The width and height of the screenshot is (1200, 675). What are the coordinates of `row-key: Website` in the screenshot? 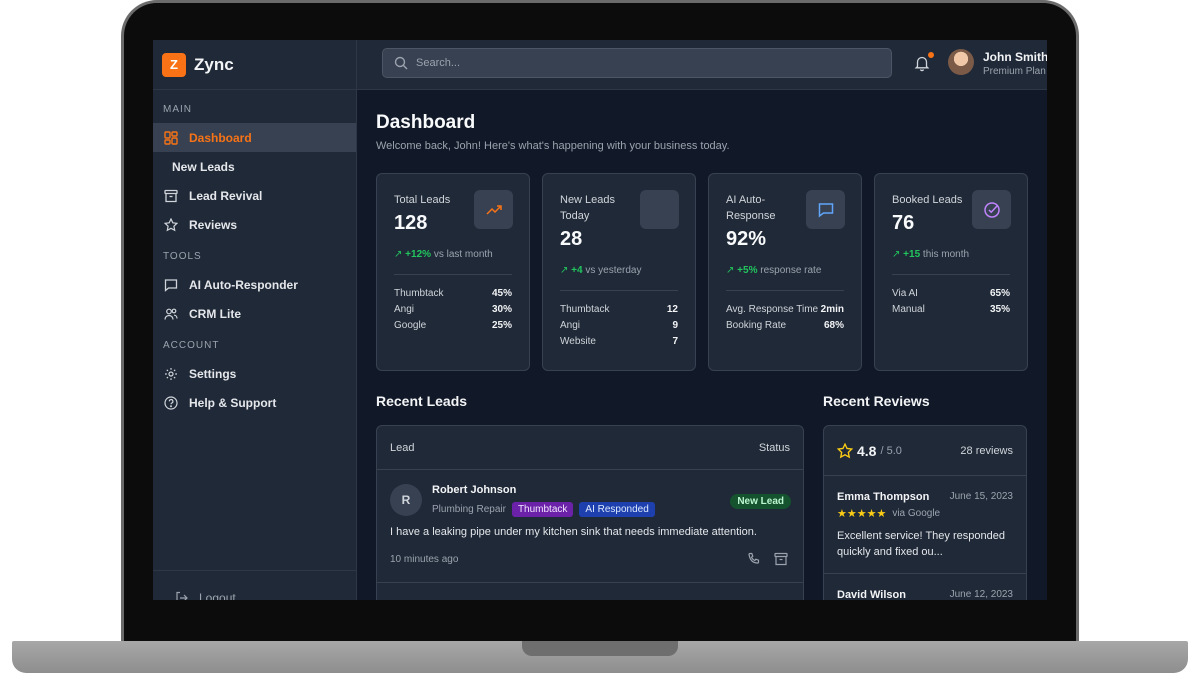 It's located at (578, 341).